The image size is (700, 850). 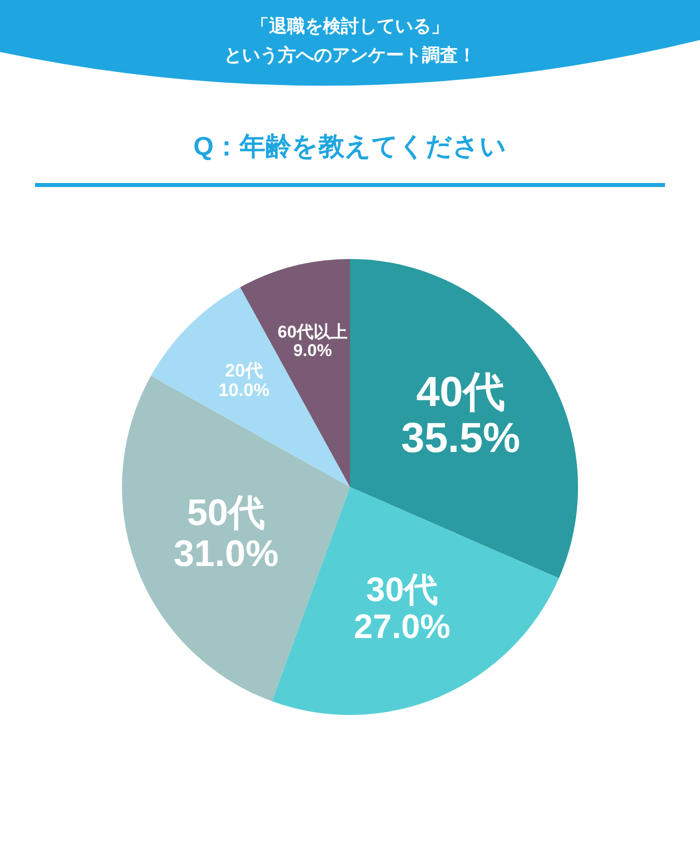 What do you see at coordinates (460, 438) in the screenshot?
I see `data-label: 35.5%` at bounding box center [460, 438].